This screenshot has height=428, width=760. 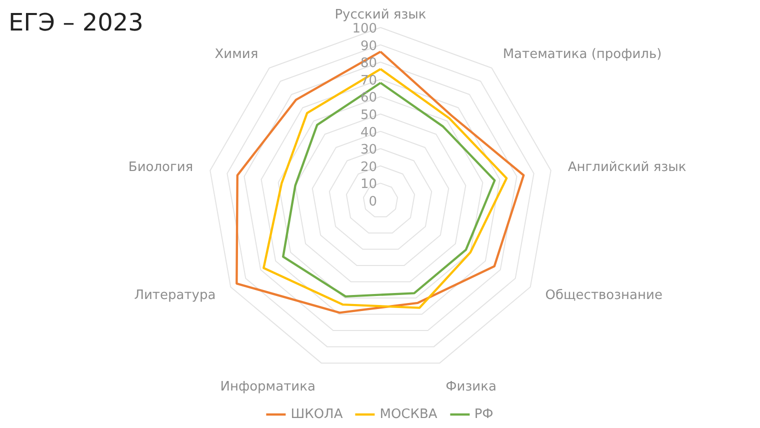 What do you see at coordinates (471, 386) in the screenshot?
I see `spoke-label: Физика` at bounding box center [471, 386].